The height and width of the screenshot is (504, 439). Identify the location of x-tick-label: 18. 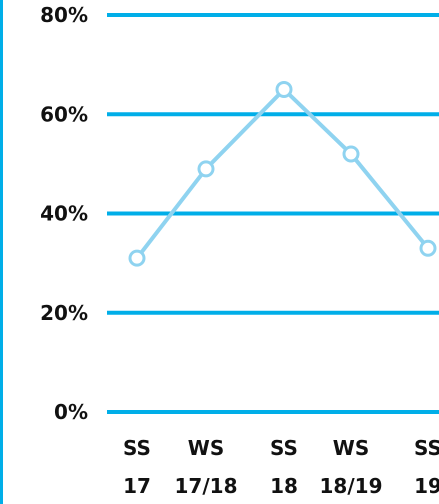
(284, 486).